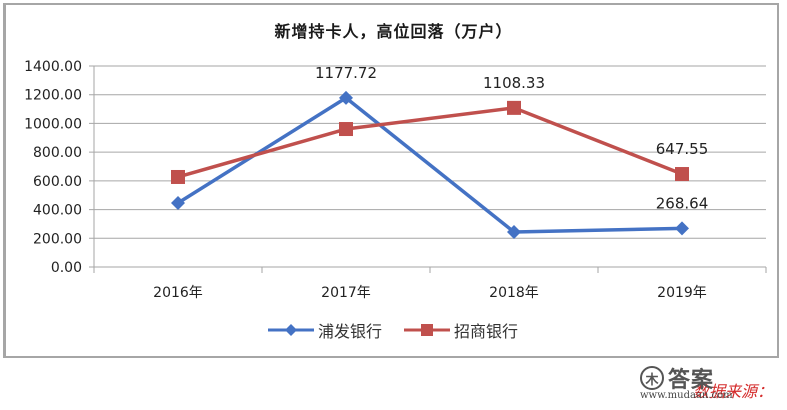 This screenshot has height=410, width=787. Describe the element at coordinates (346, 73) in the screenshot. I see `data-label: 1177.72` at that location.